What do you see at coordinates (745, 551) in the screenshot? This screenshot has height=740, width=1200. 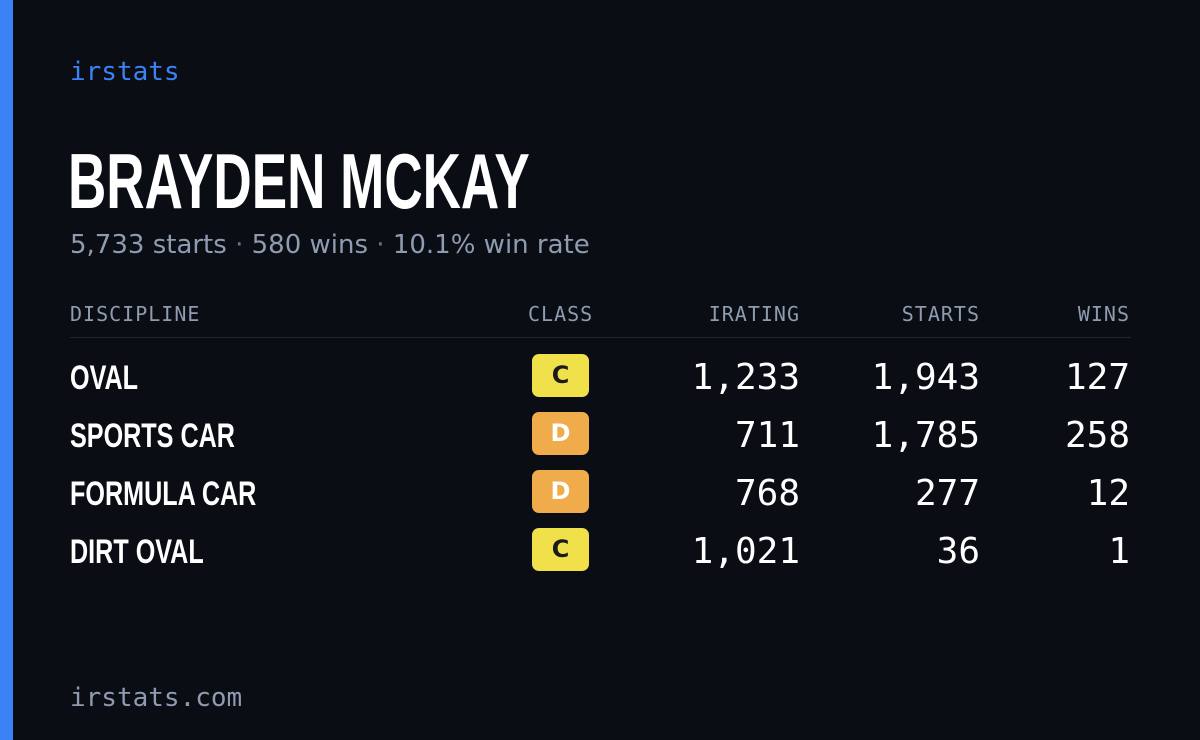 I see `irating-value: 1,021` at bounding box center [745, 551].